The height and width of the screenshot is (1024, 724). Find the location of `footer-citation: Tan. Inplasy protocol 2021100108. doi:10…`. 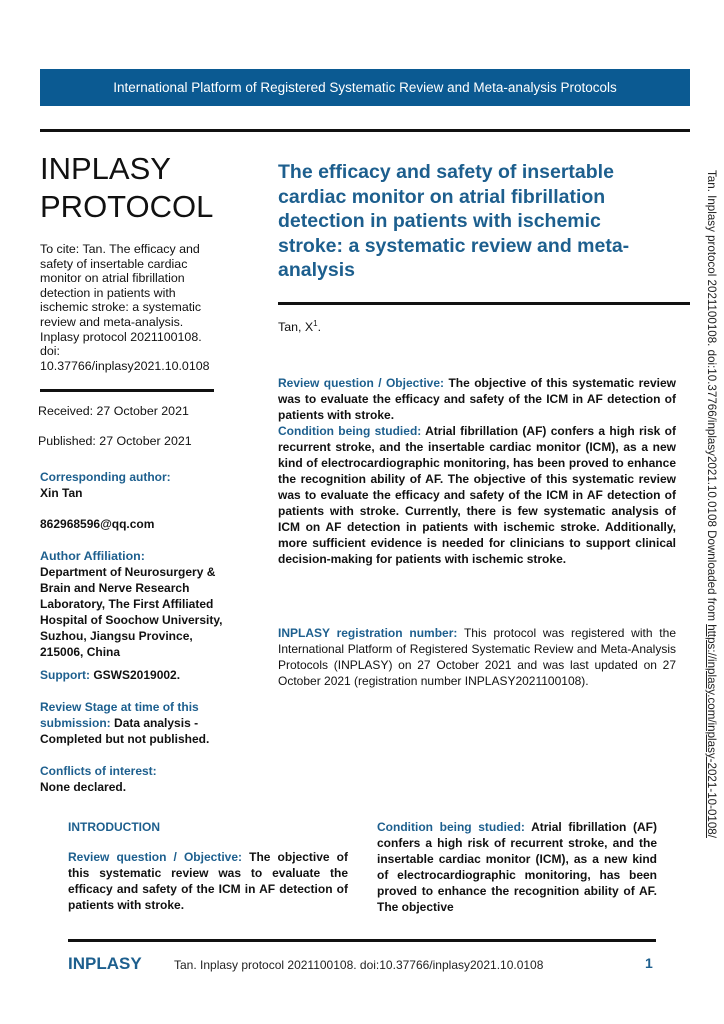

footer-citation: Tan. Inplasy protocol 2021100108. doi:10… is located at coordinates (359, 965).